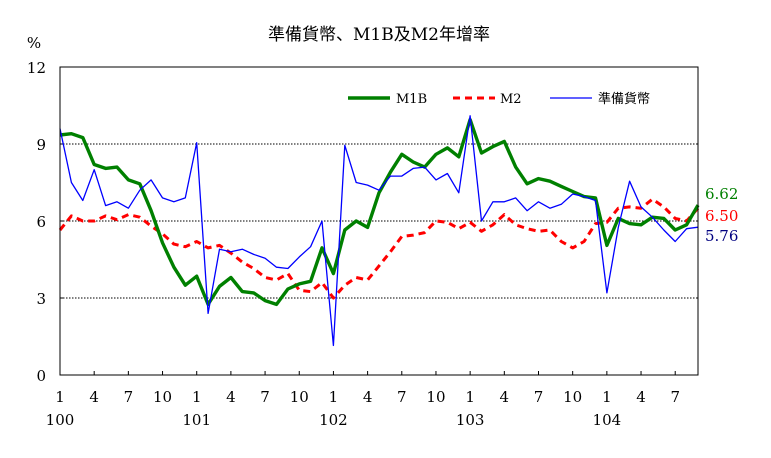 This screenshot has height=458, width=771. Describe the element at coordinates (36, 68) in the screenshot. I see `y-tick-label: 12` at that location.